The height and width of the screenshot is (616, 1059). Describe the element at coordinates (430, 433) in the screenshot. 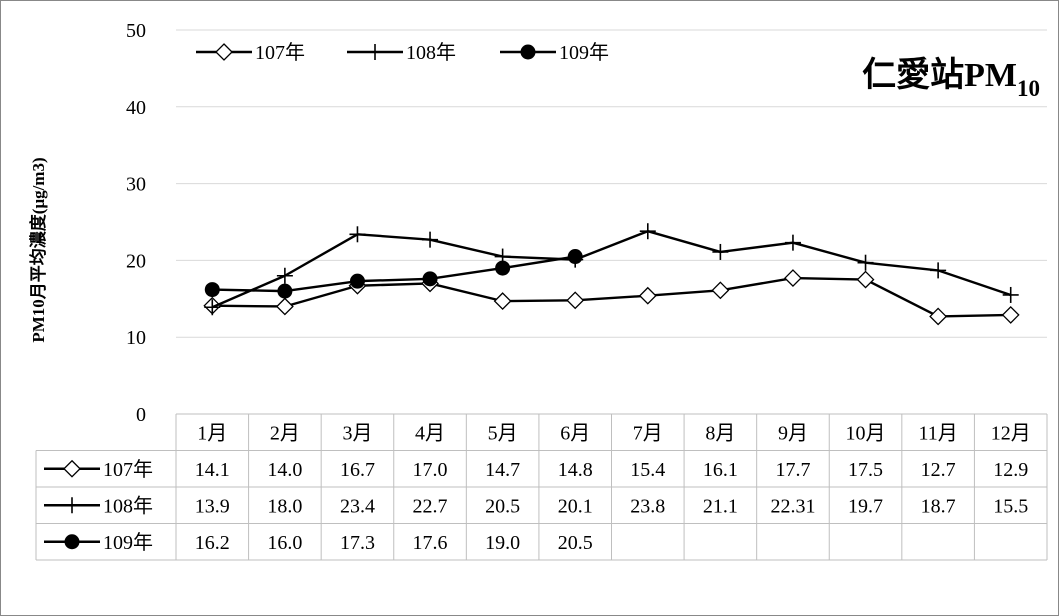

I see `x-tick-label: 4月` at that location.